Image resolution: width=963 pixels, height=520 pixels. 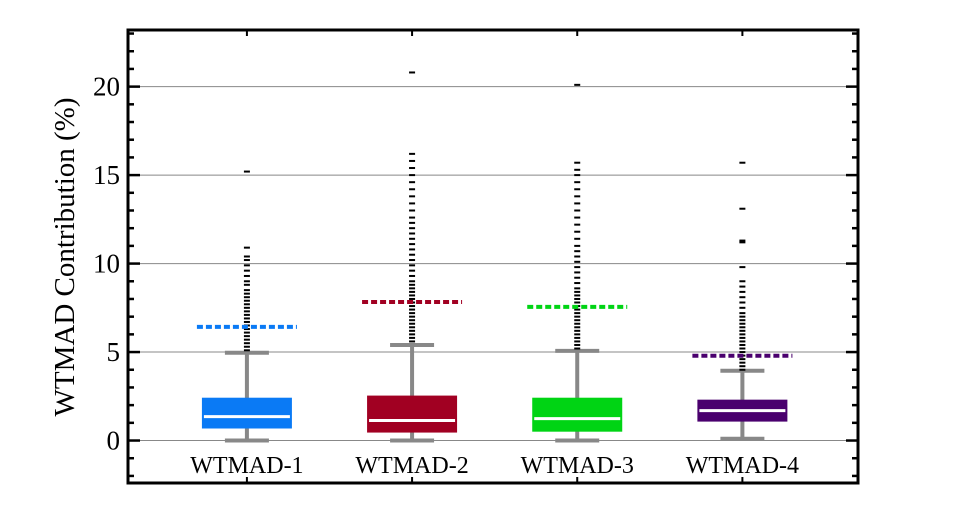 I want to click on y-tick-label: 0, so click(x=114, y=441).